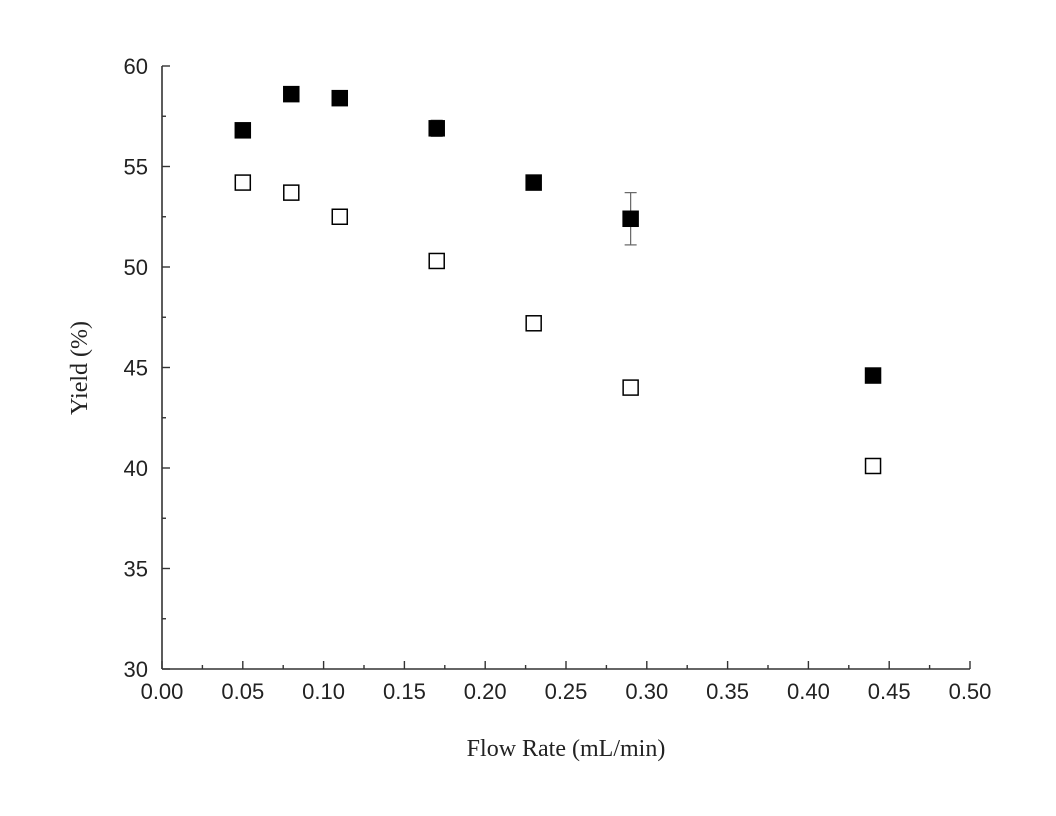 This screenshot has height=816, width=1056. Describe the element at coordinates (485, 691) in the screenshot. I see `x-tick-label: 0.20` at that location.